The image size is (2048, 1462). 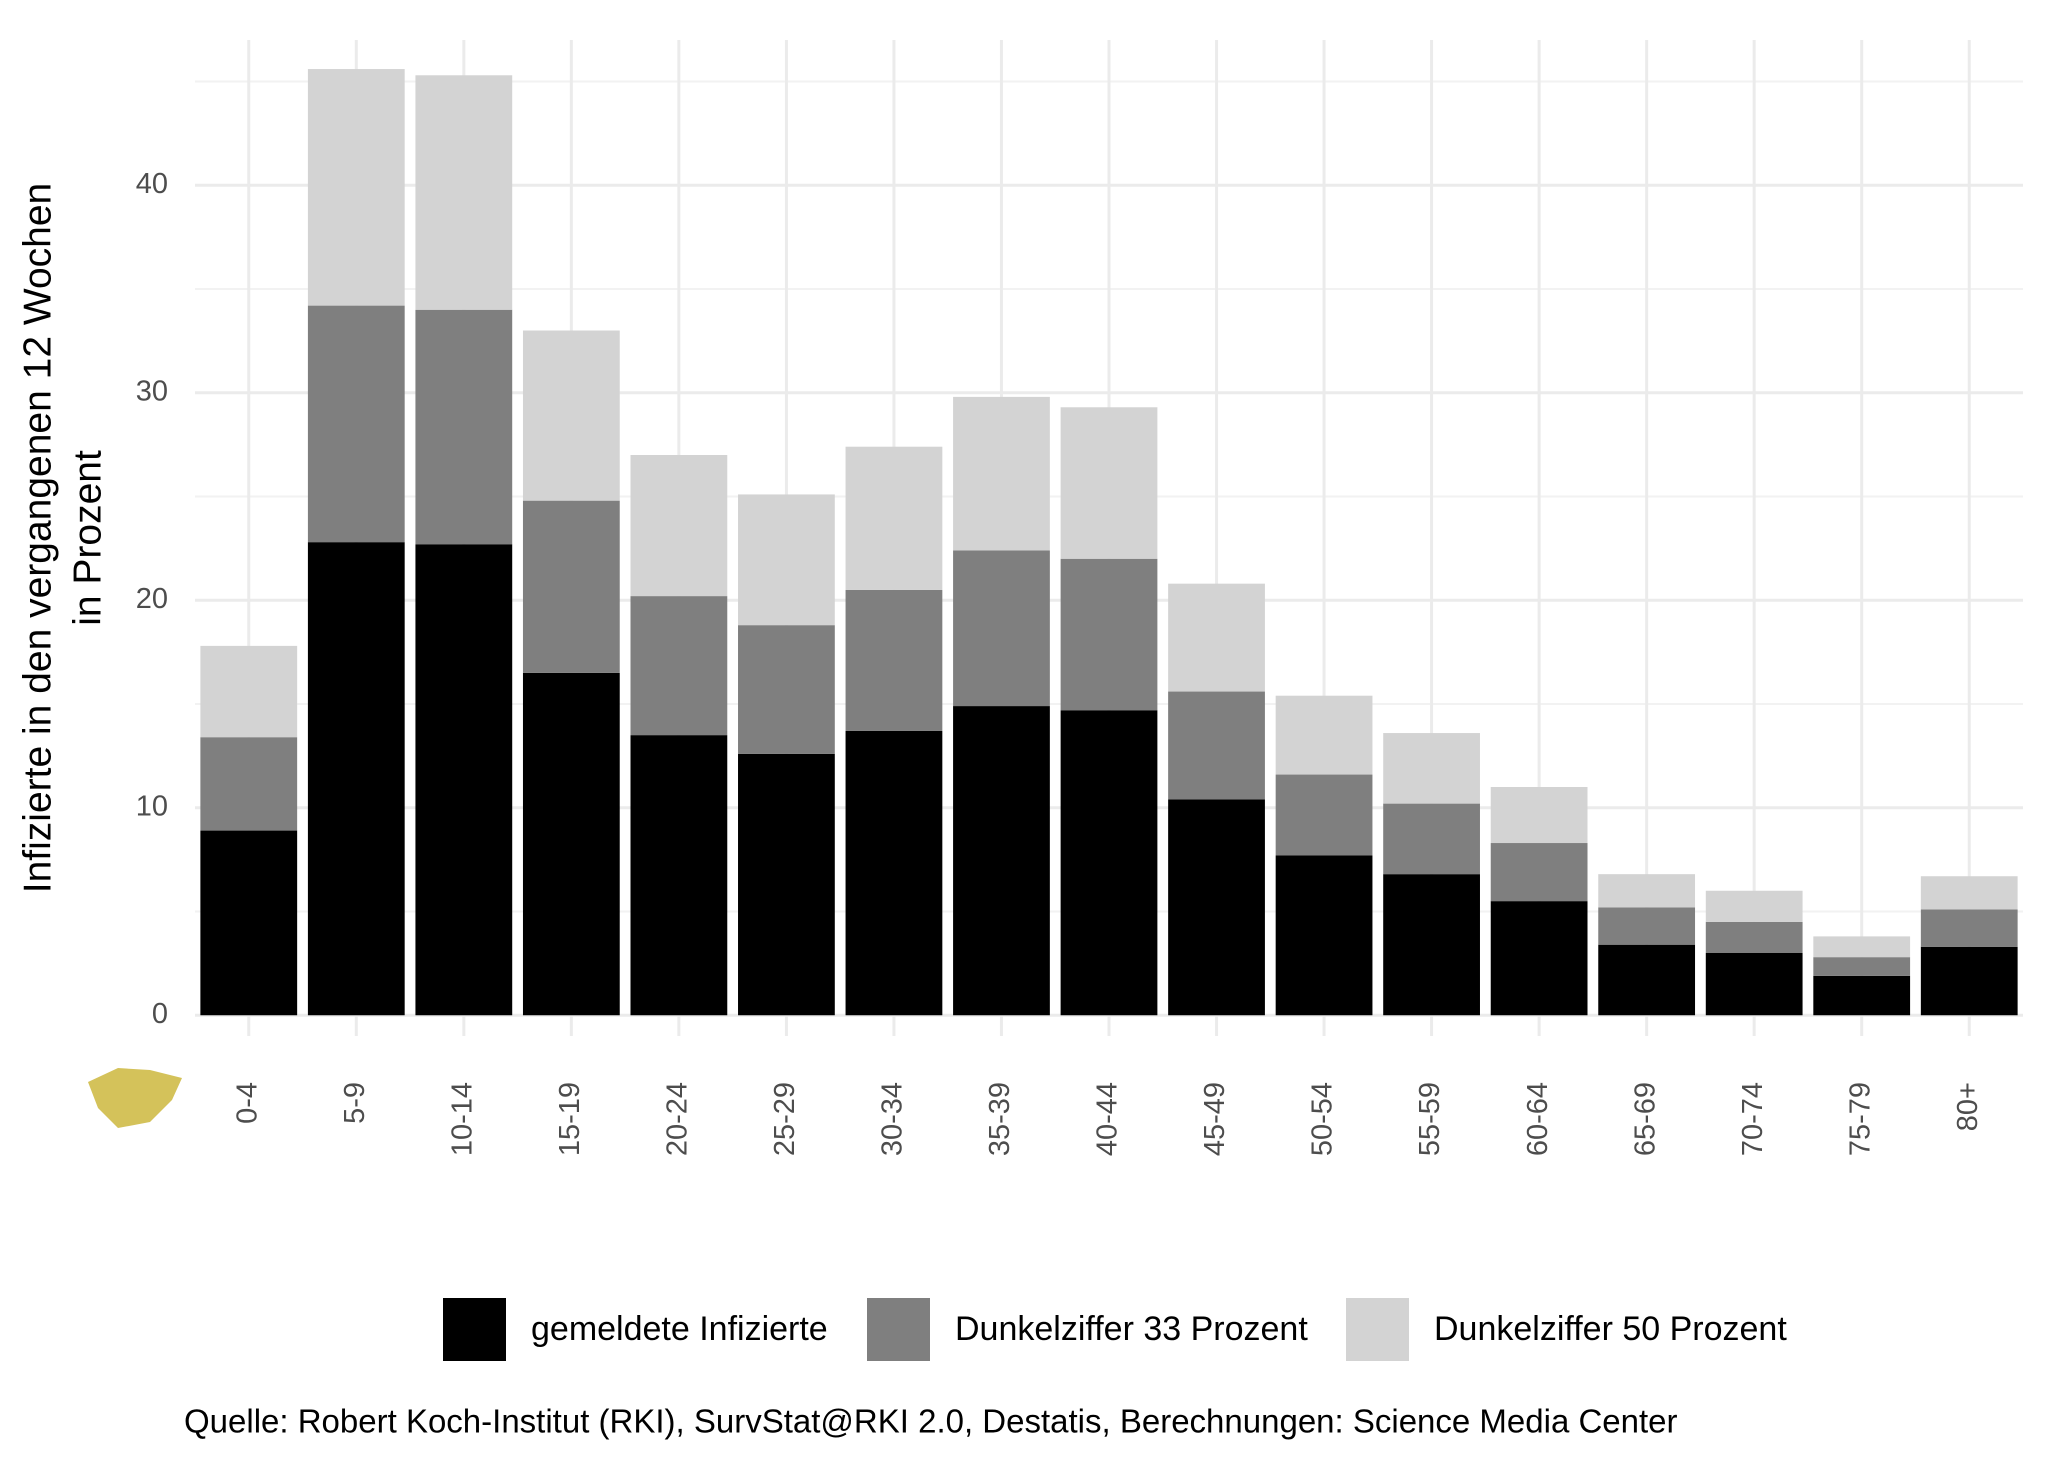 I want to click on y-axis-title: in Prozent, so click(x=87, y=538).